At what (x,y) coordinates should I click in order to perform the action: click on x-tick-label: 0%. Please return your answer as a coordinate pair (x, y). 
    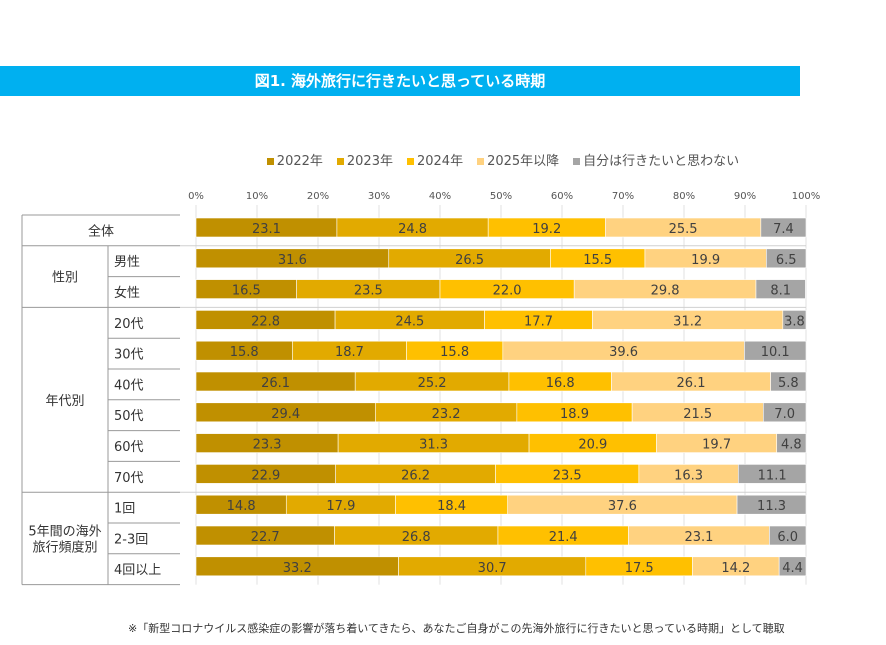
    Looking at the image, I should click on (196, 196).